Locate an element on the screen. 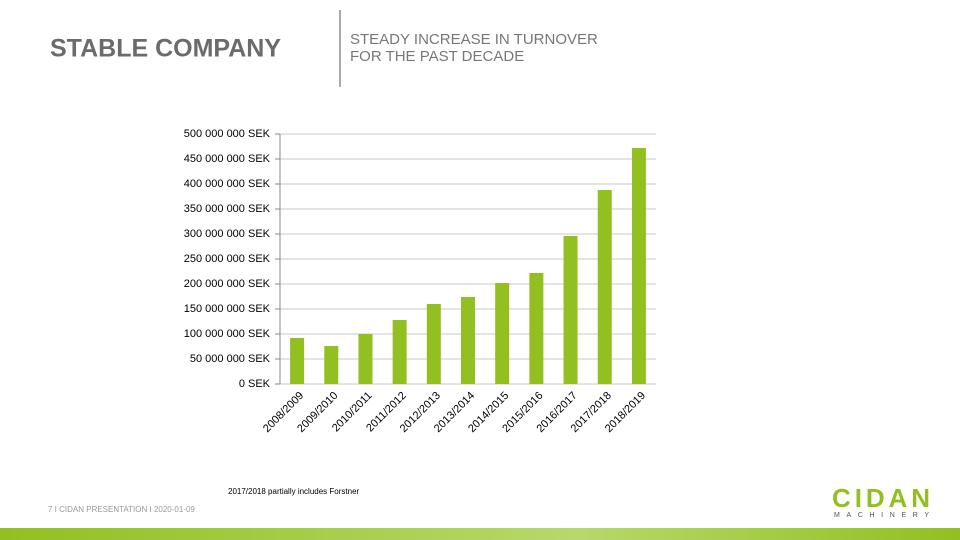  y-tick-label: 50 000 000 SEK is located at coordinates (230, 359).